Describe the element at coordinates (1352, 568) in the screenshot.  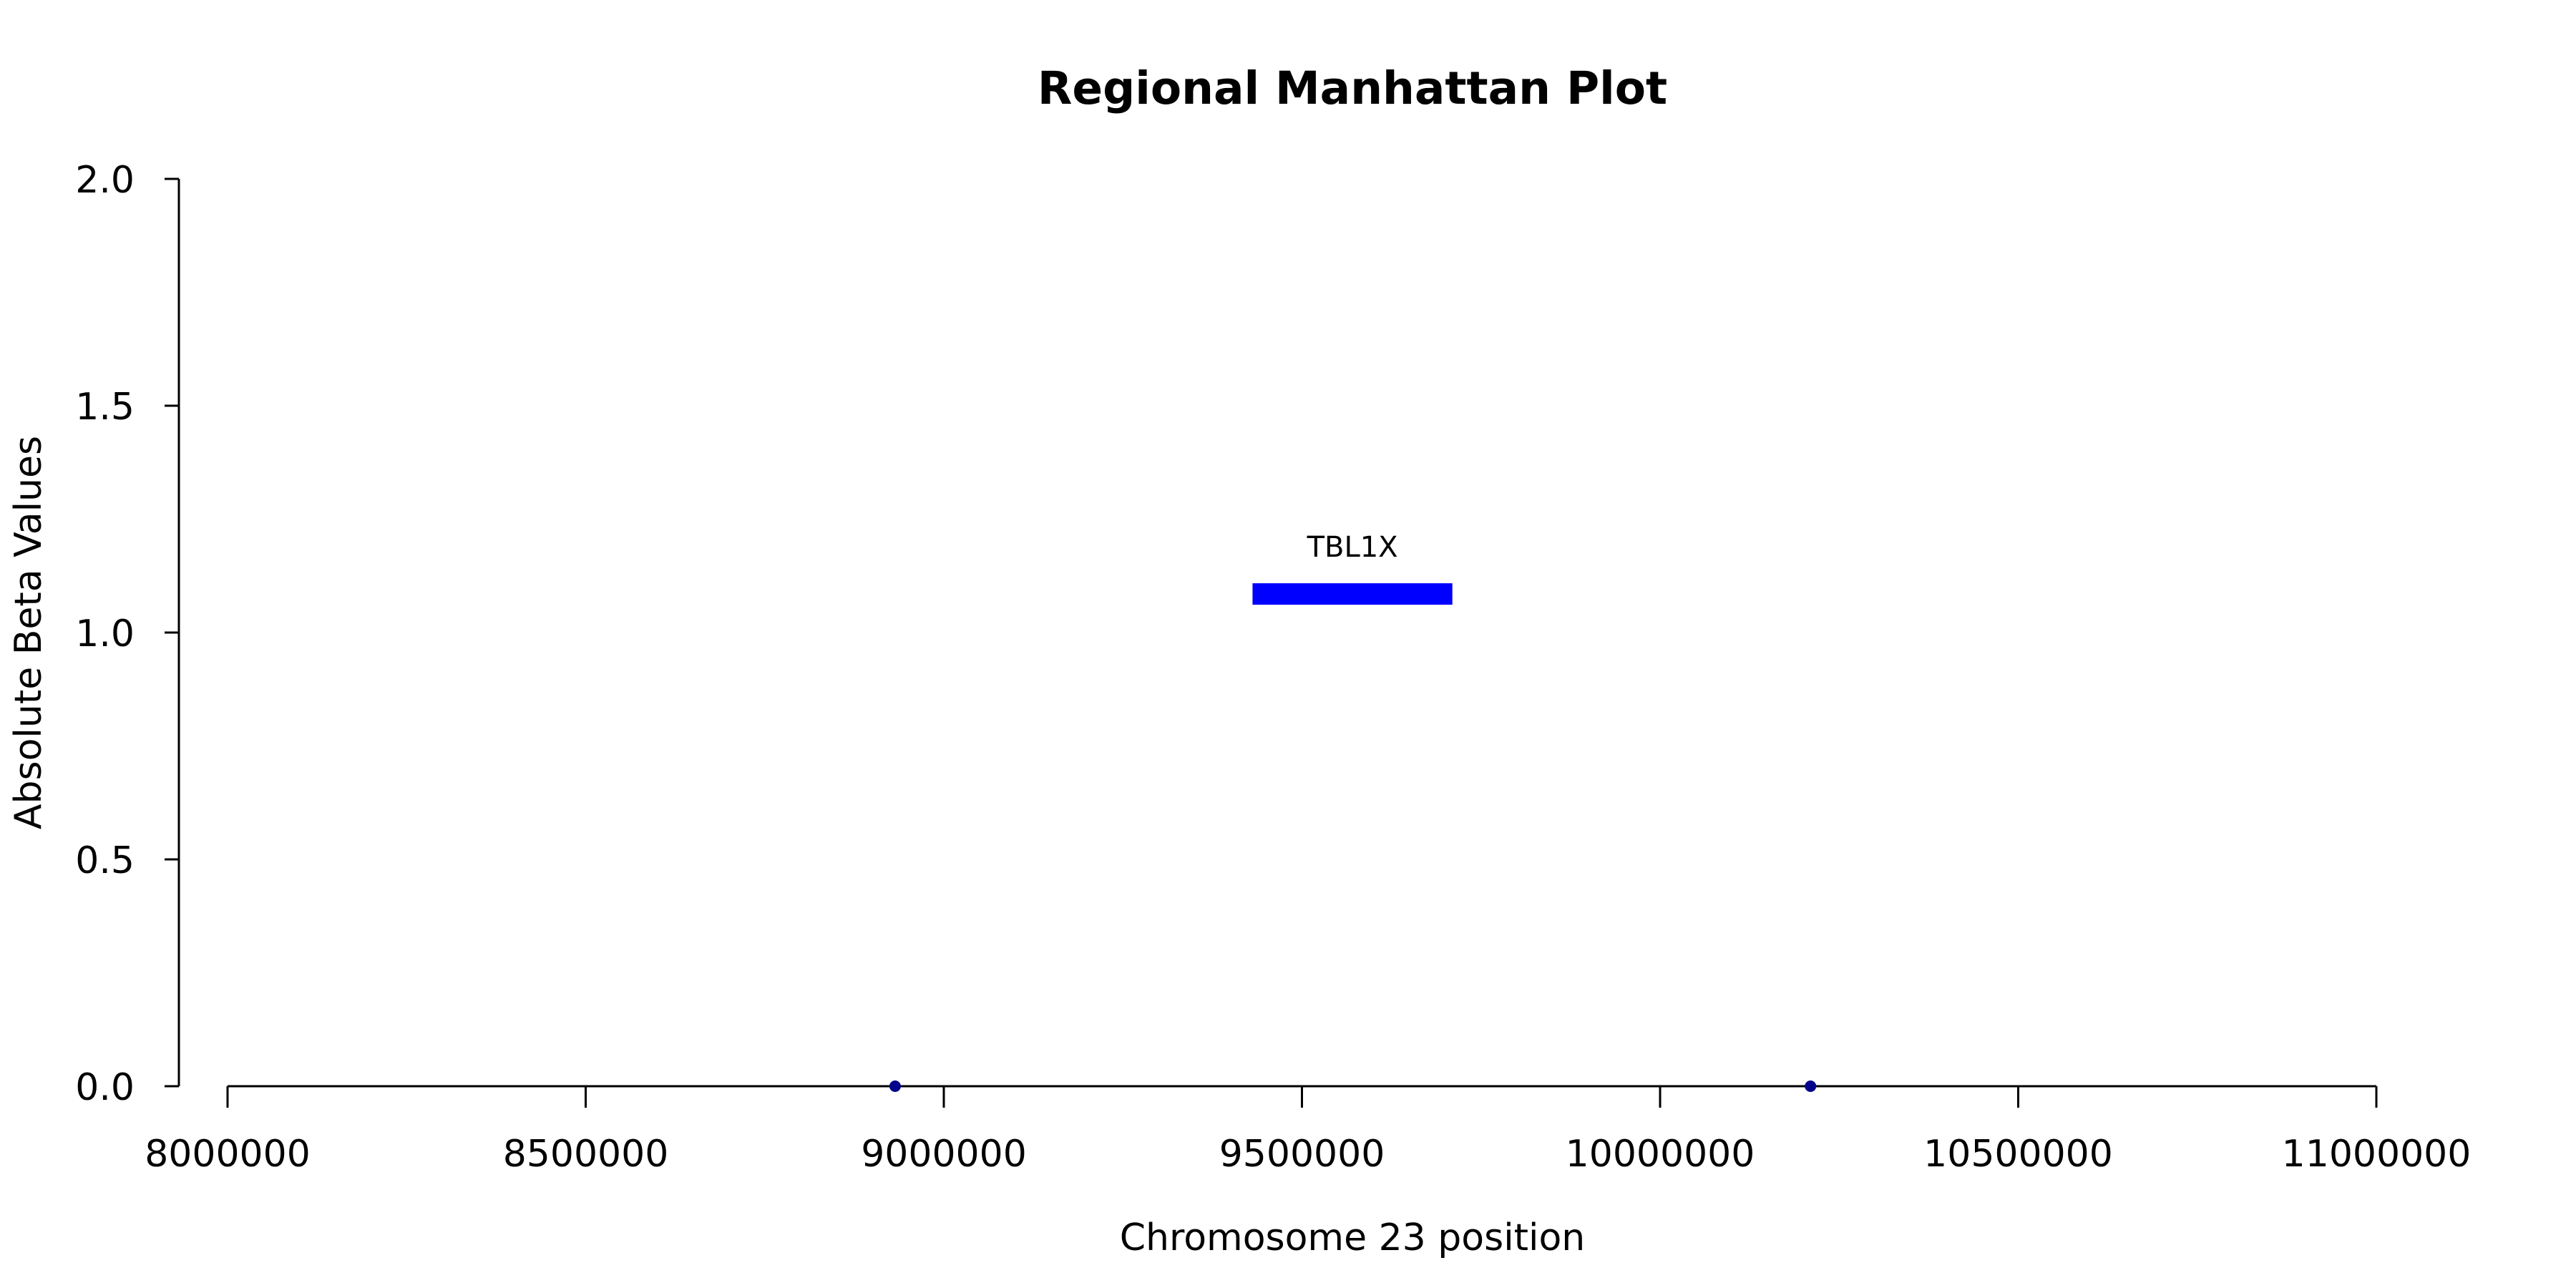
I see `gene-tracks: TBL1X` at that location.